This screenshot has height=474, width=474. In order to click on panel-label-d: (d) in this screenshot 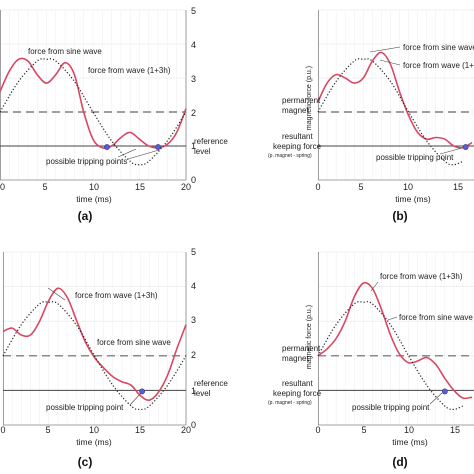, I will do `click(399, 462)`.